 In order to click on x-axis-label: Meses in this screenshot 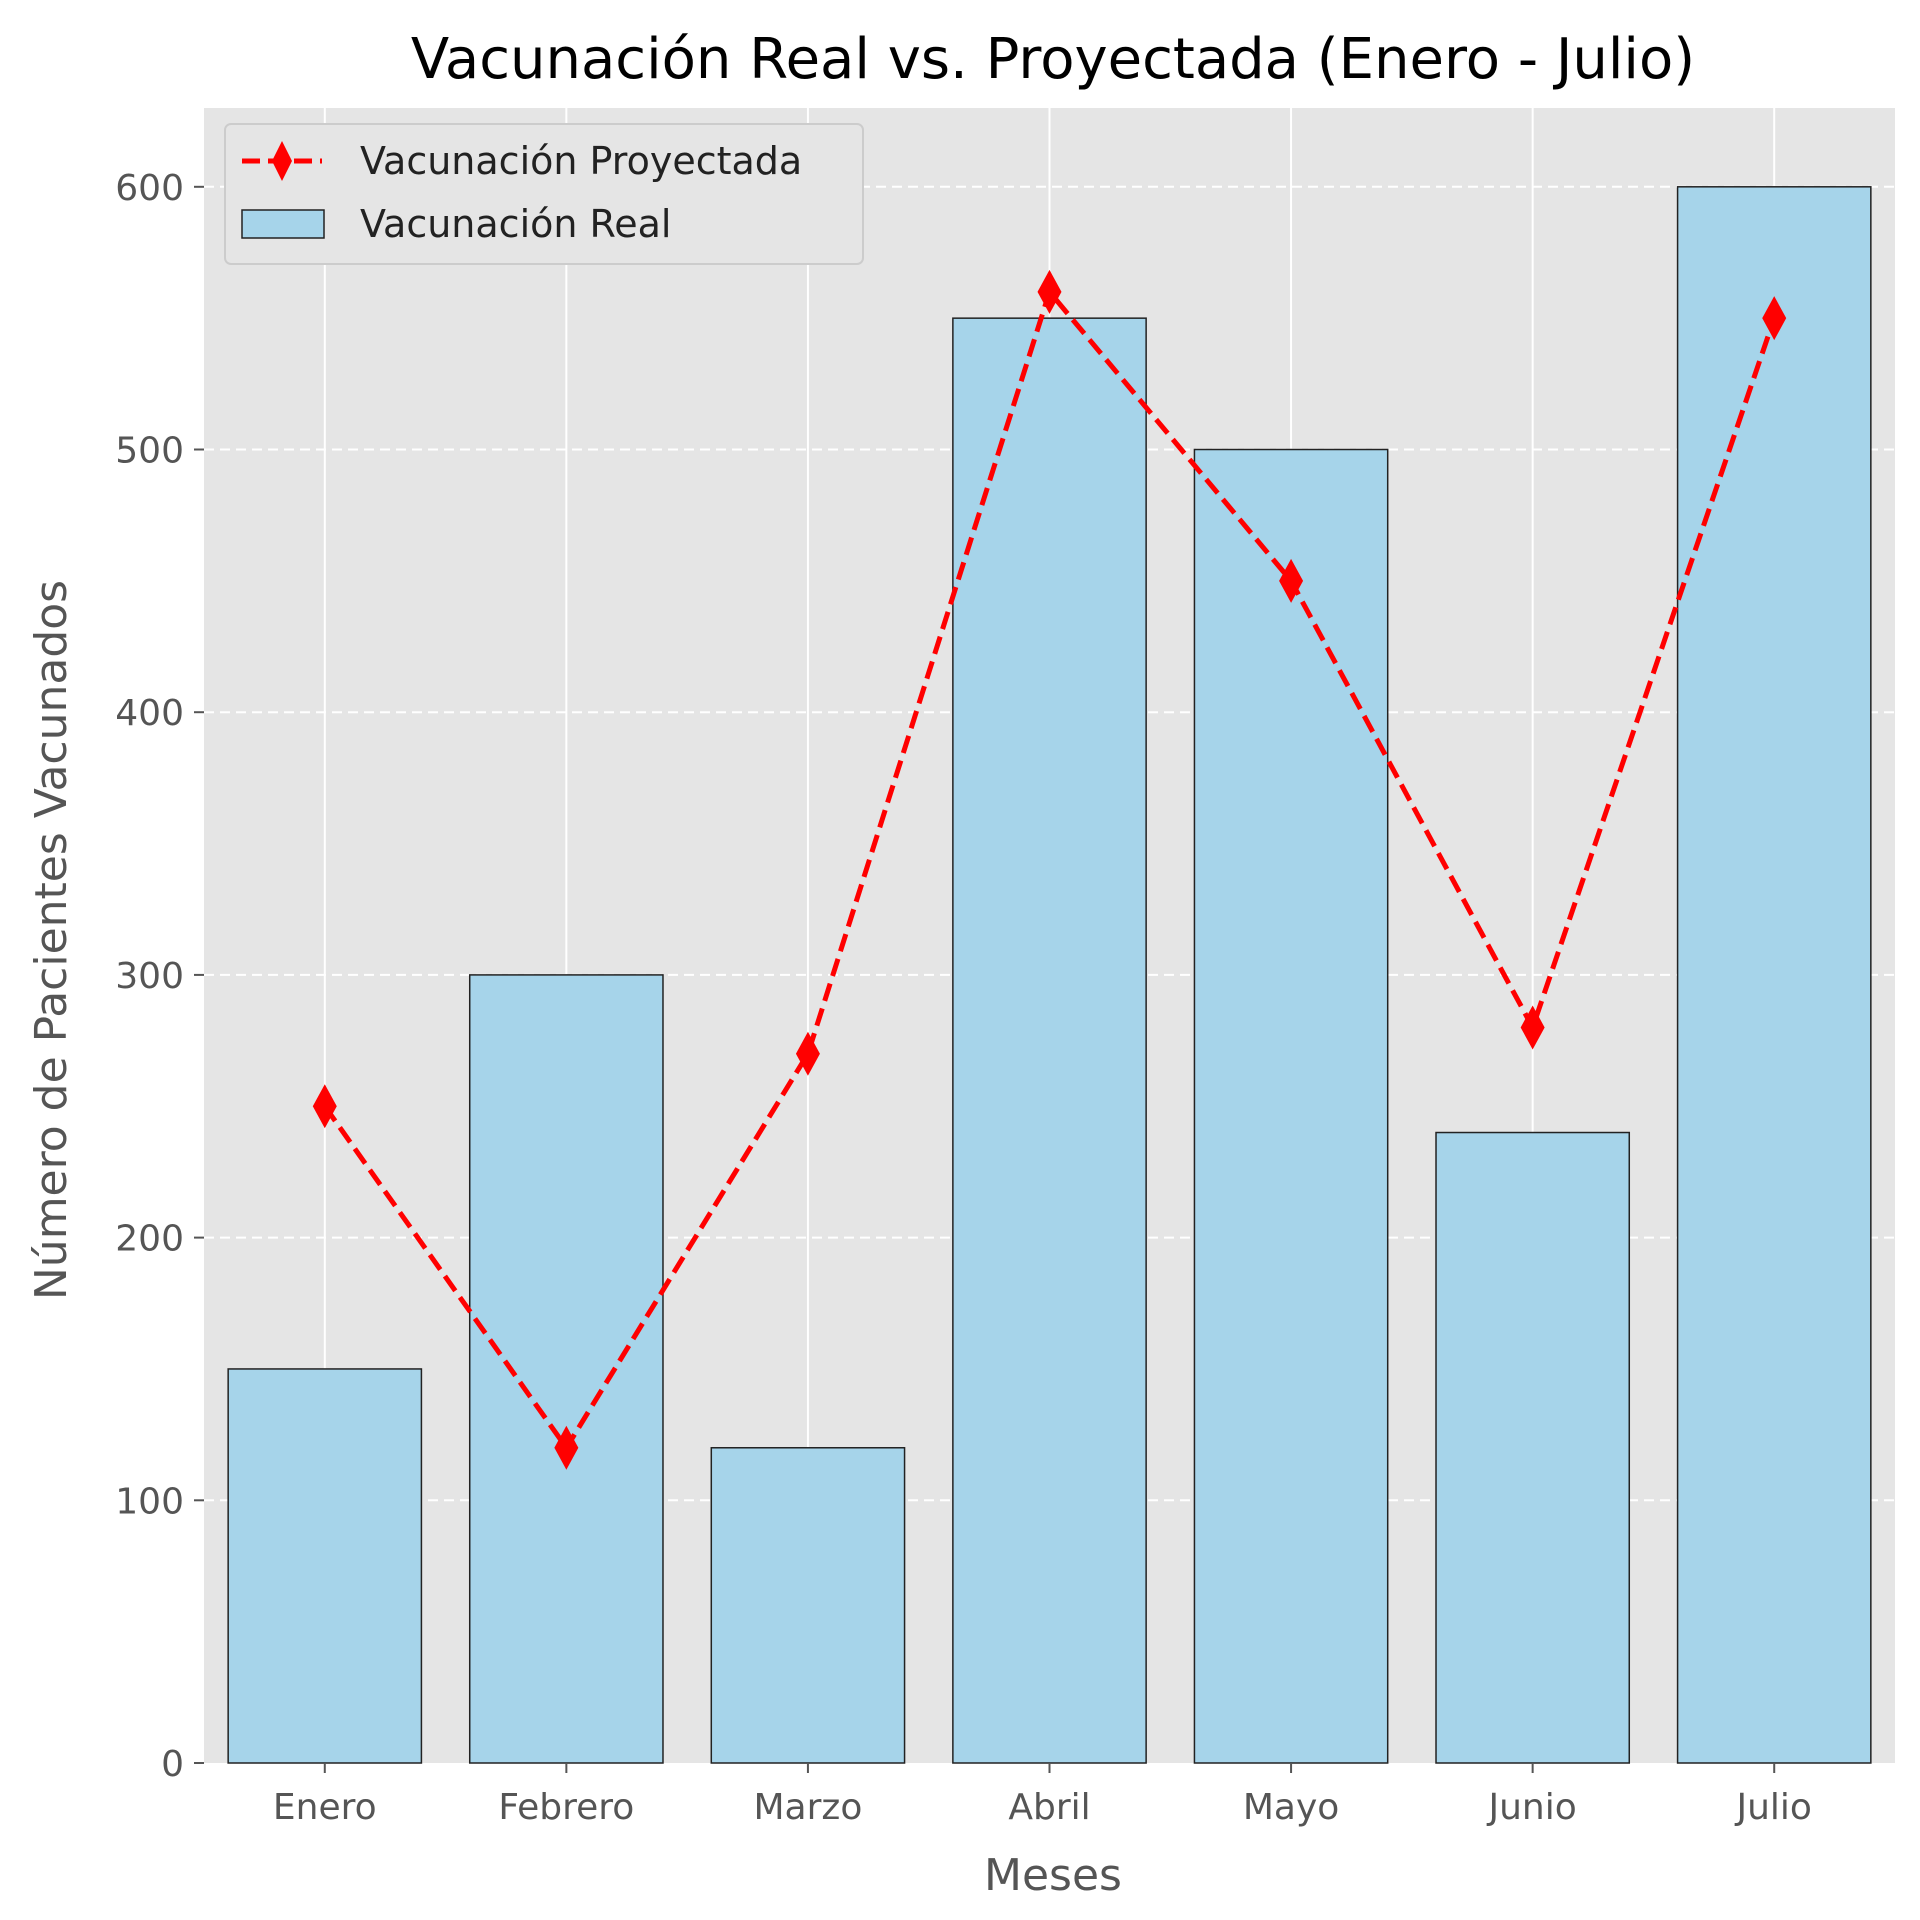, I will do `click(1053, 1875)`.